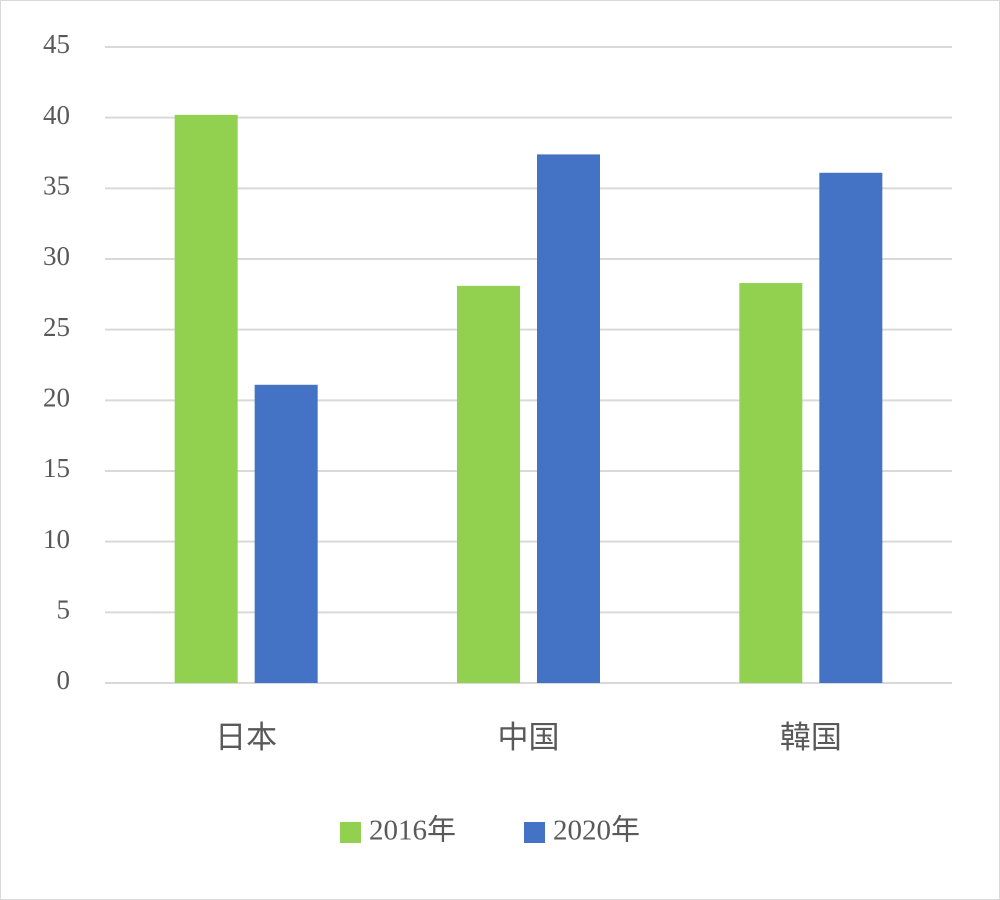 The width and height of the screenshot is (1000, 900). I want to click on y-tick-label: 35, so click(56, 186).